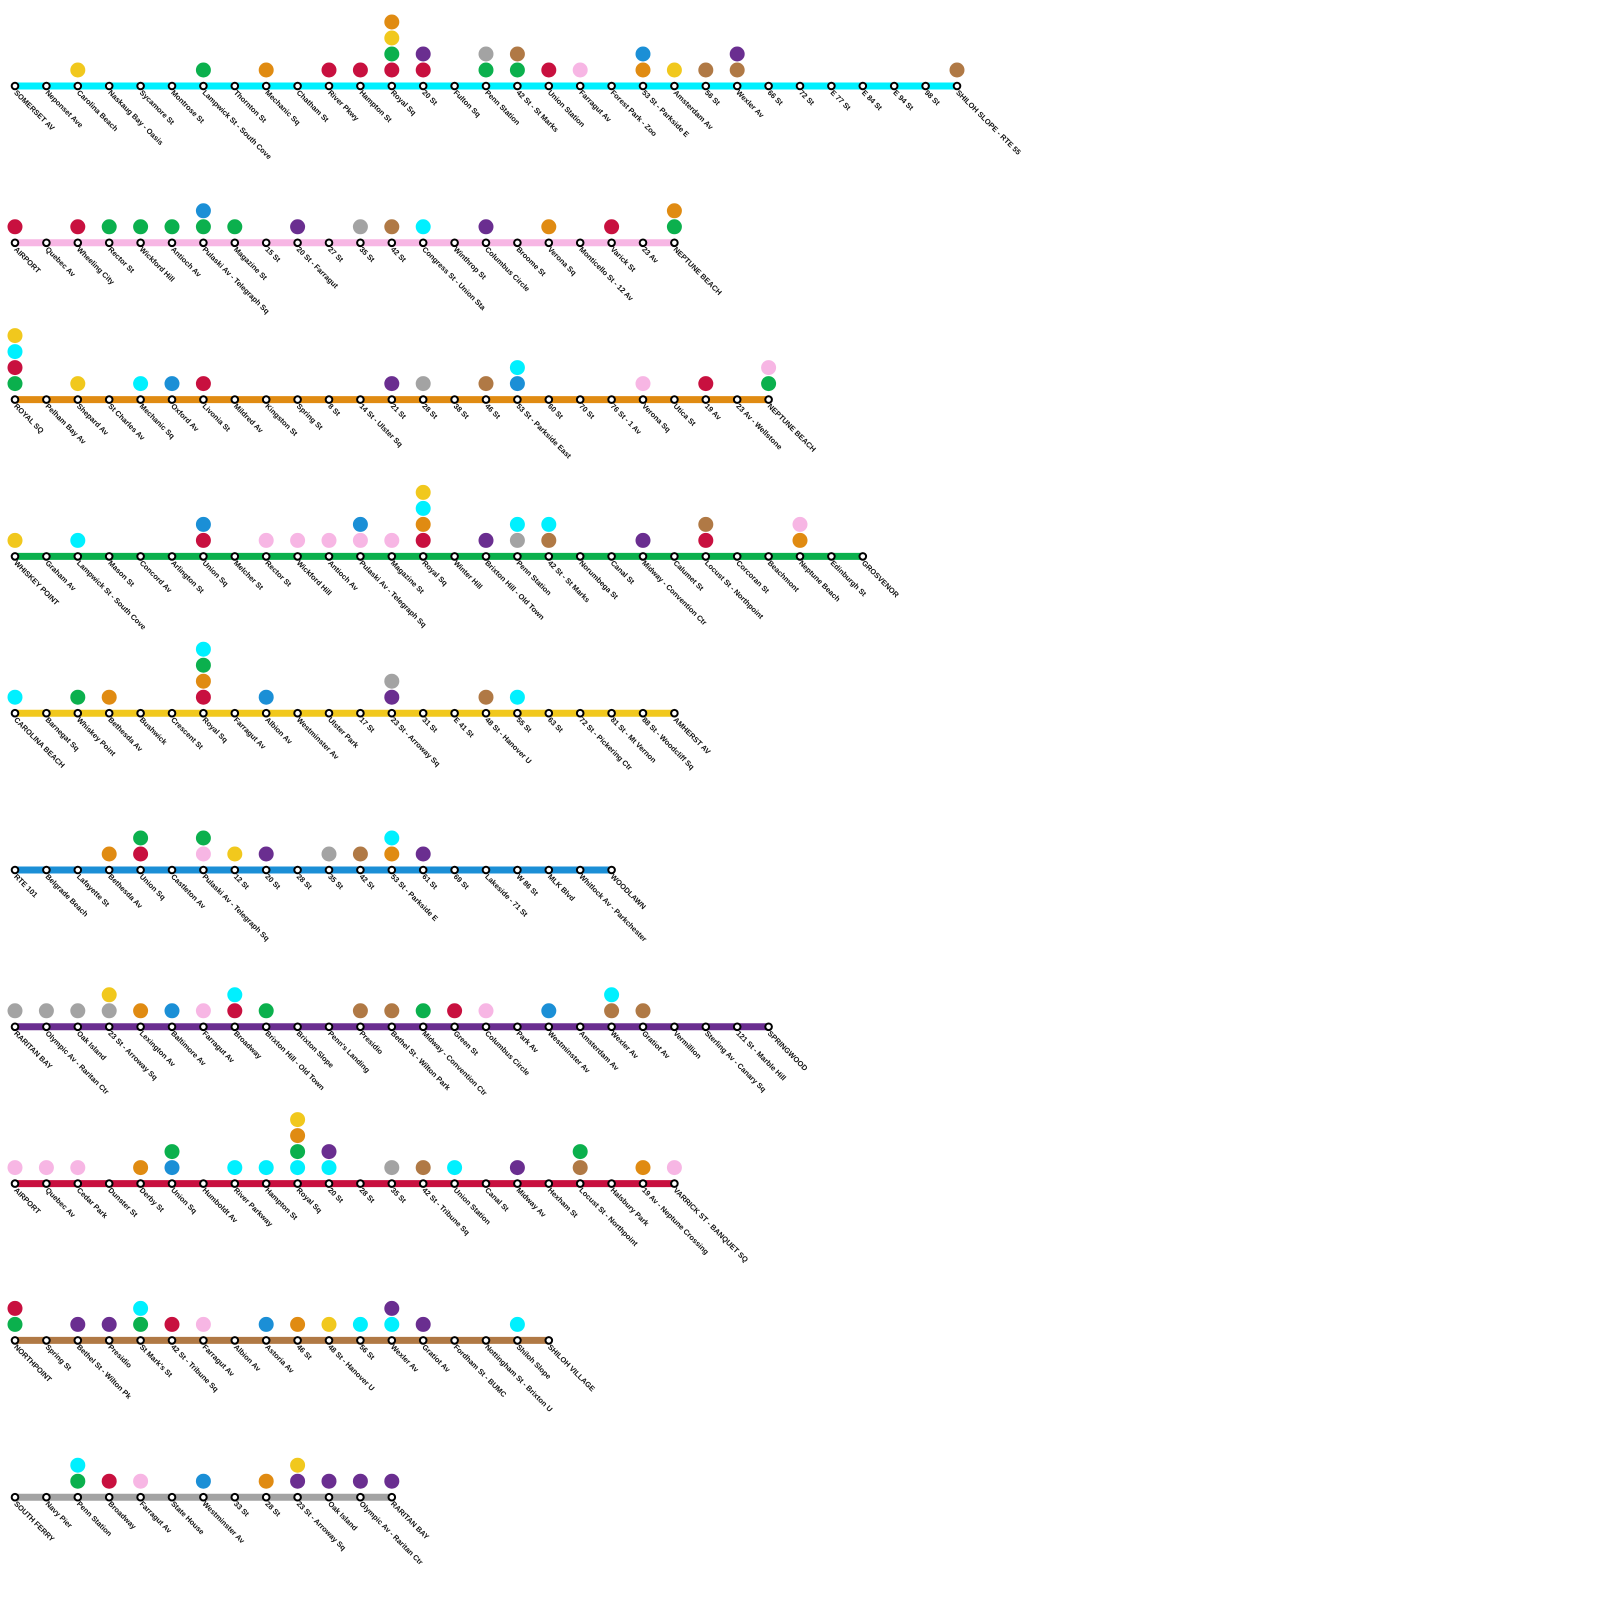 The width and height of the screenshot is (1600, 1600). Describe the element at coordinates (152, 1200) in the screenshot. I see `station-label: Derby St` at that location.